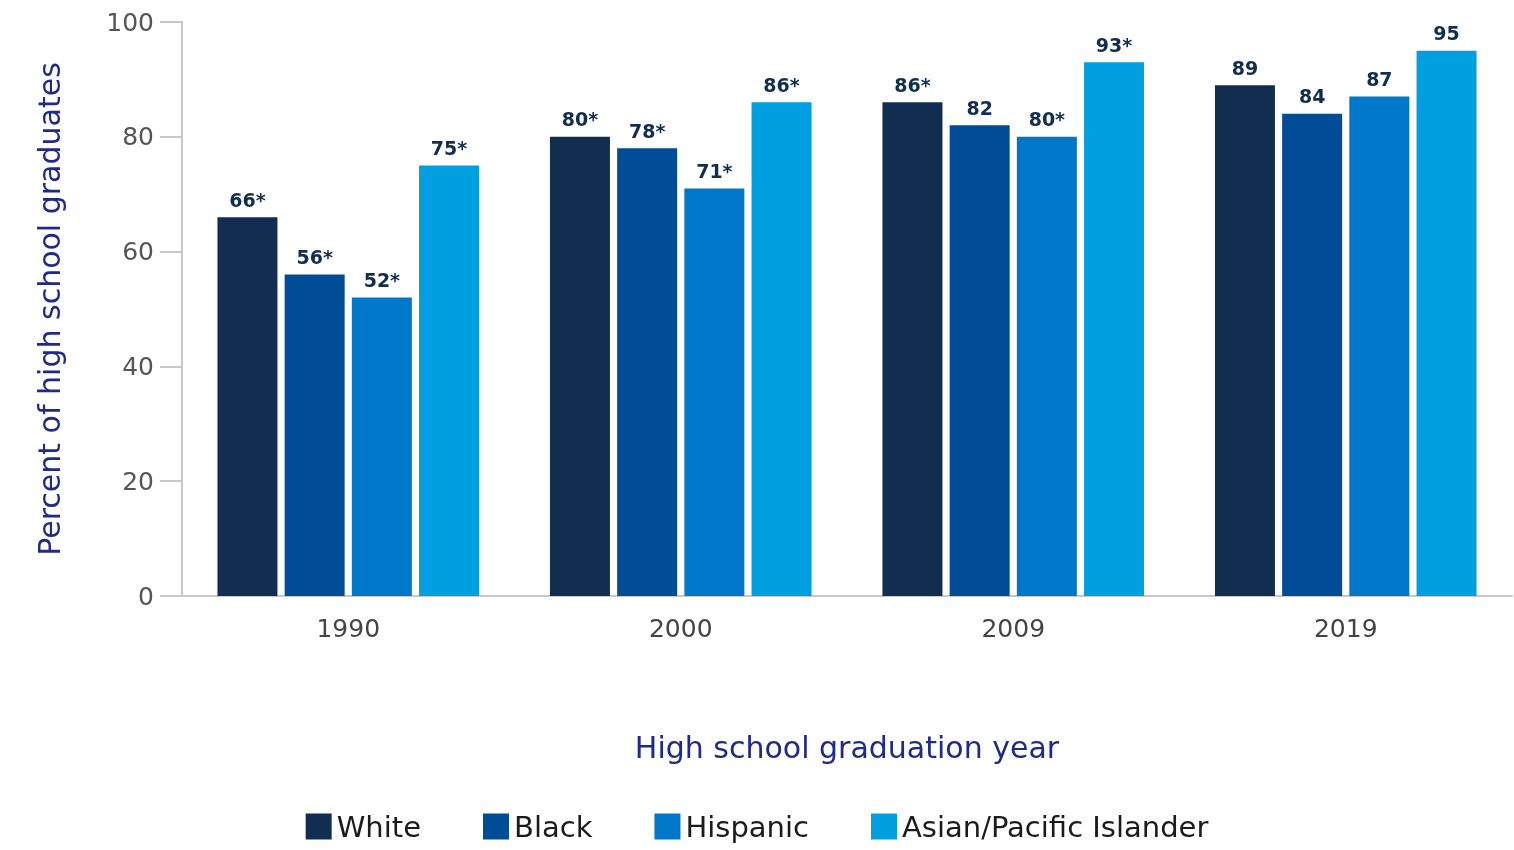 The image size is (1514, 850). I want to click on y-tick-label: 20, so click(138, 481).